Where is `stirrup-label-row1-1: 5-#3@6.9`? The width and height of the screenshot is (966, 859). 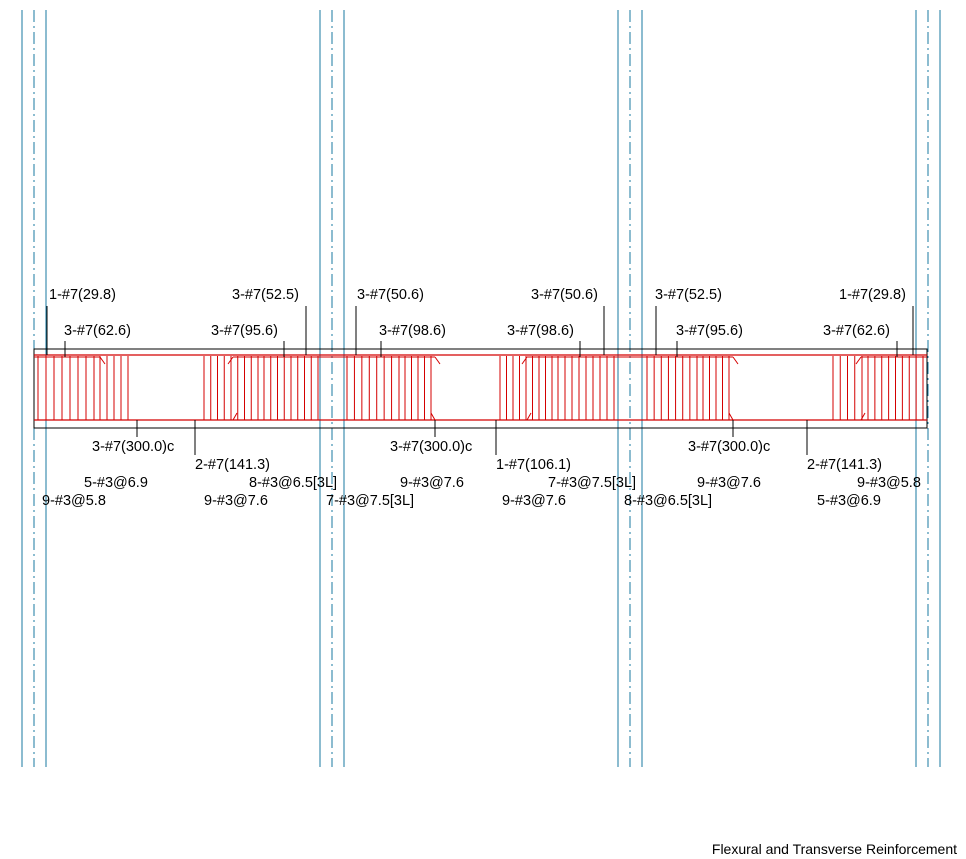
stirrup-label-row1-1: 5-#3@6.9 is located at coordinates (116, 483).